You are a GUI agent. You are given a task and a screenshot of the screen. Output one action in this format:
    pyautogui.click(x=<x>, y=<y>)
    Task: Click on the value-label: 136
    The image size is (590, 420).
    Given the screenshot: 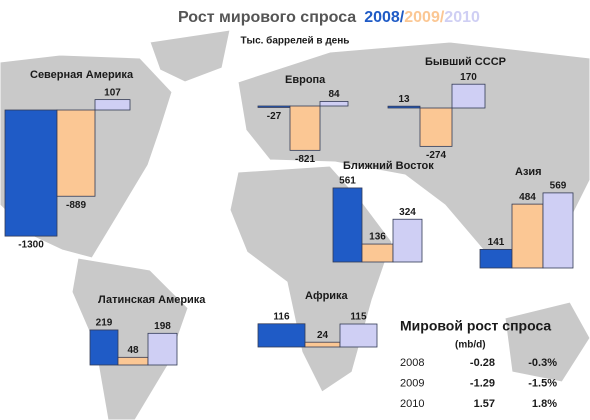 What is the action you would take?
    pyautogui.click(x=377, y=237)
    